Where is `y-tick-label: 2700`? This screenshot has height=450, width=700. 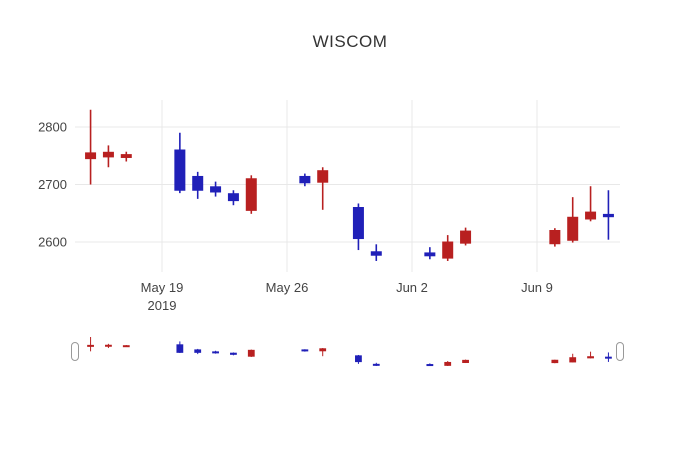
y-tick-label: 2700 is located at coordinates (52, 184).